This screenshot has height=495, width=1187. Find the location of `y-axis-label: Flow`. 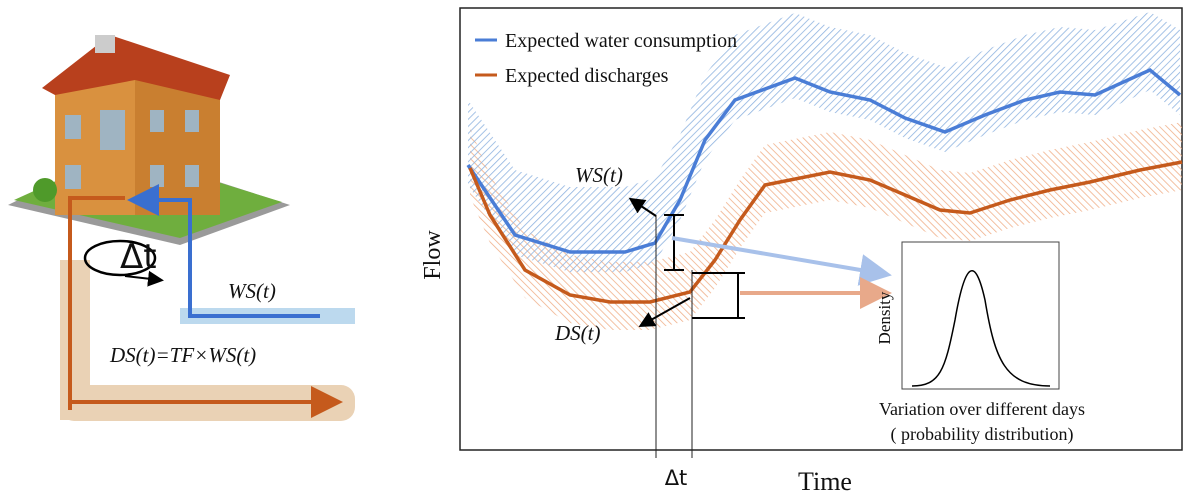

y-axis-label: Flow is located at coordinates (433, 255).